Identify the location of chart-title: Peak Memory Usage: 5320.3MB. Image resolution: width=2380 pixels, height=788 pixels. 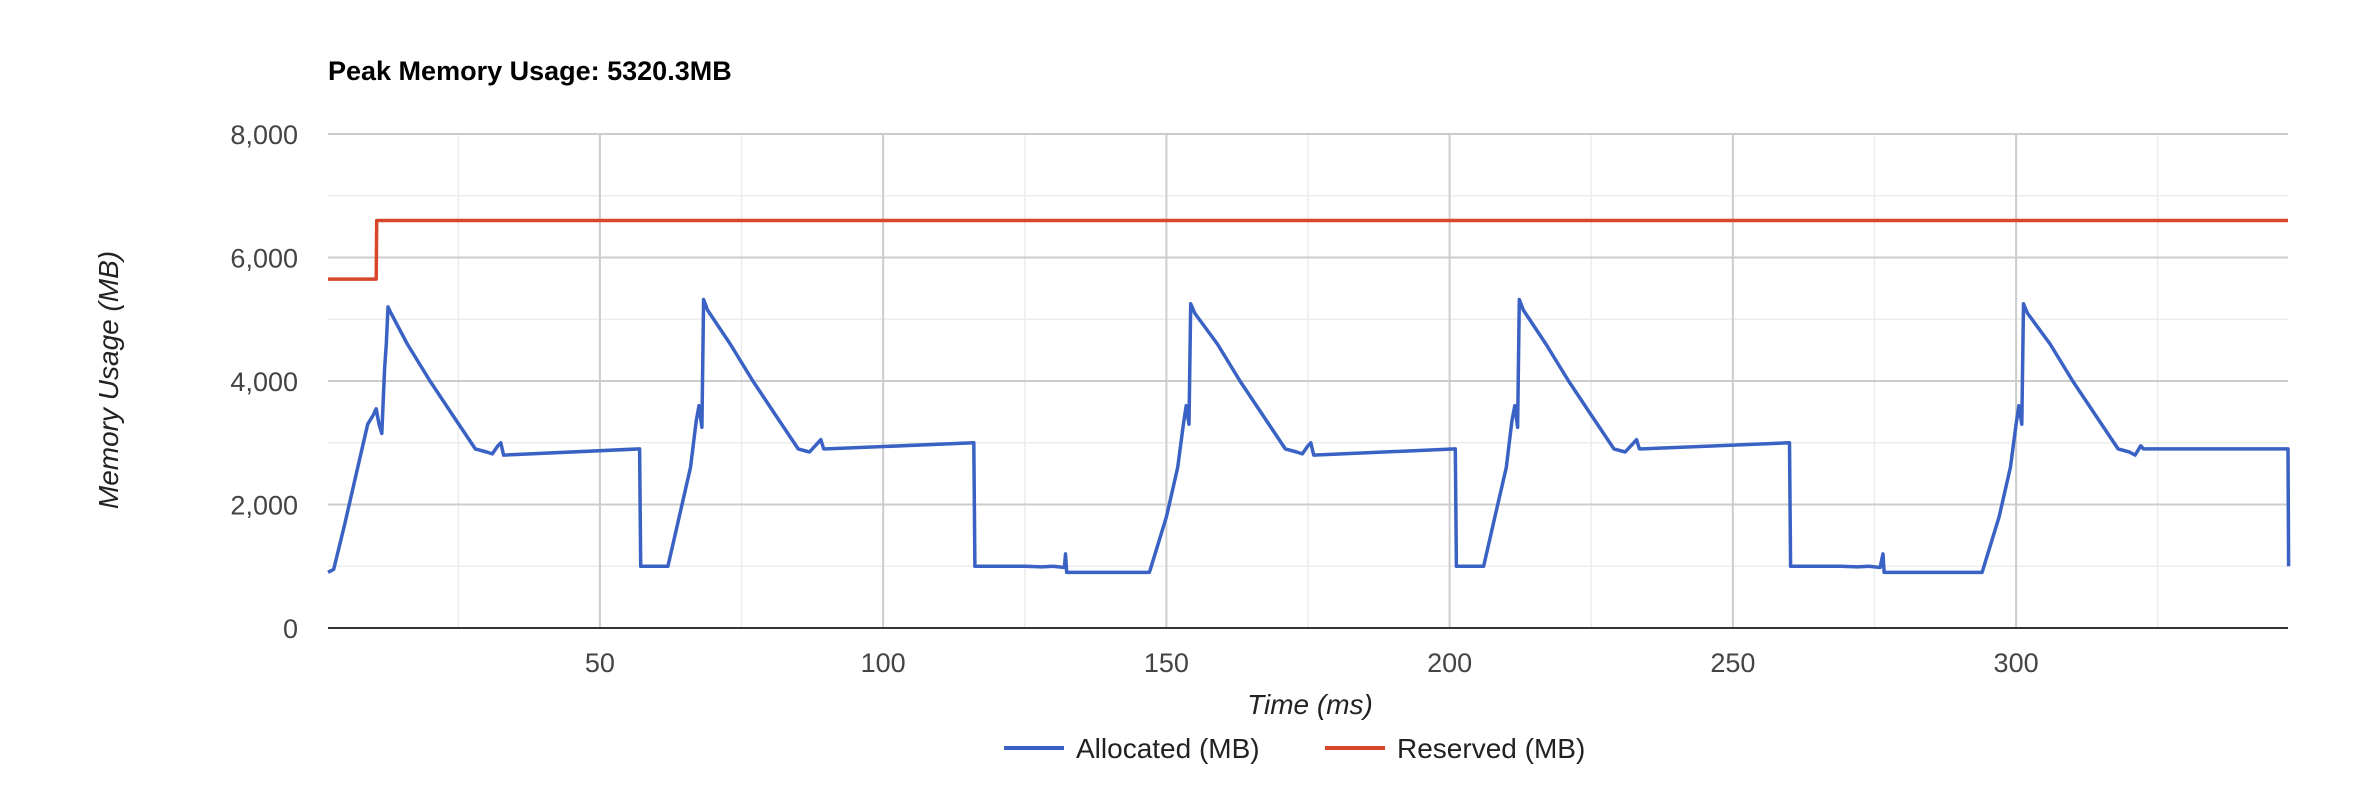
(530, 71).